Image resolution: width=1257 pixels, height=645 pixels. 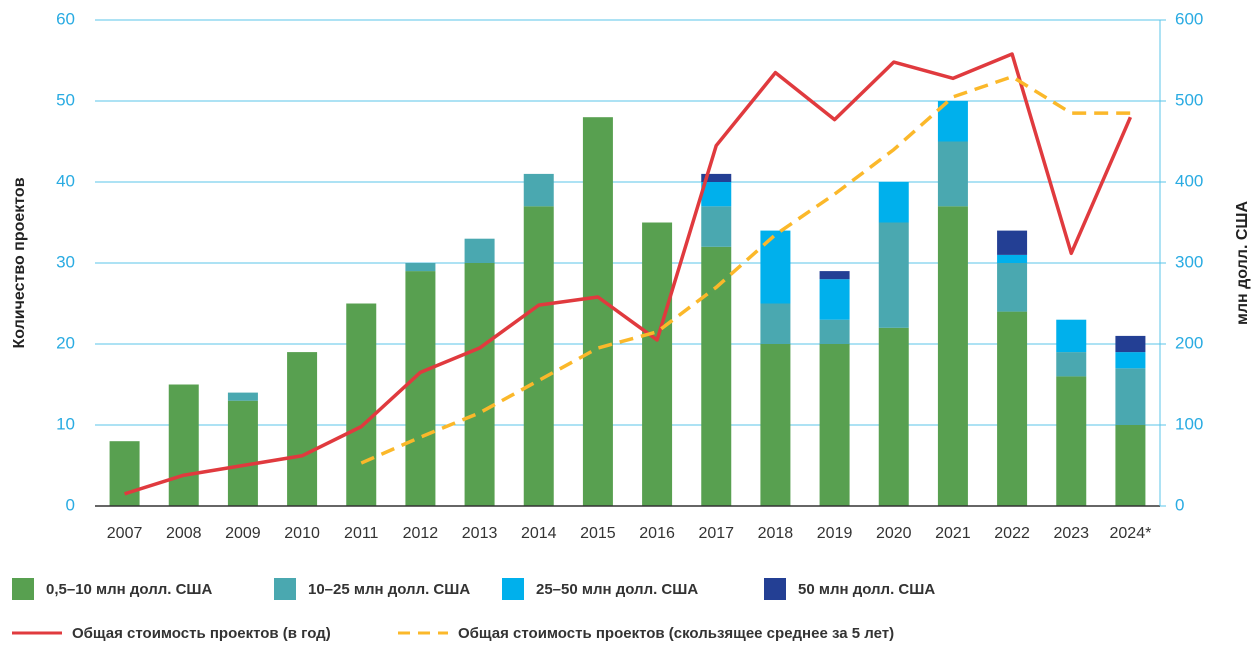 I want to click on x-tick-label: 2020, so click(x=894, y=533).